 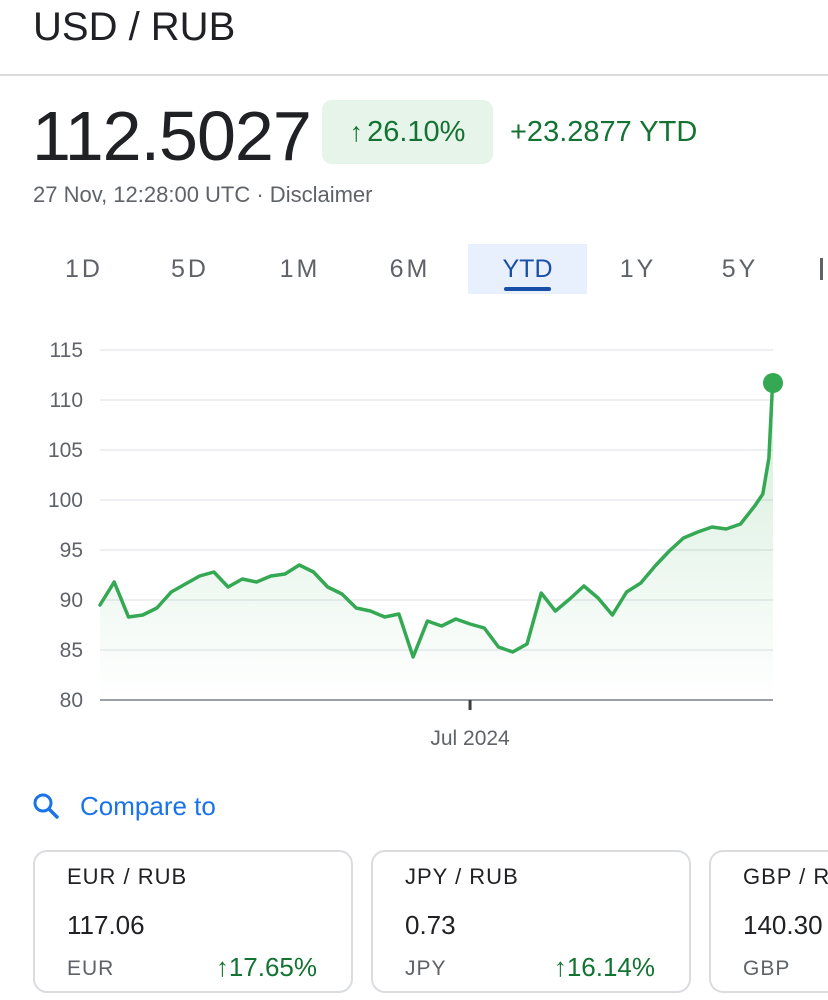 I want to click on tab-6m: 6M, so click(x=410, y=268).